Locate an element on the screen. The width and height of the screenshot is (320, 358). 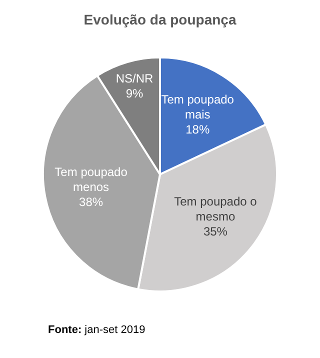
source-note: Fonte: jan-set 2019 is located at coordinates (97, 330).